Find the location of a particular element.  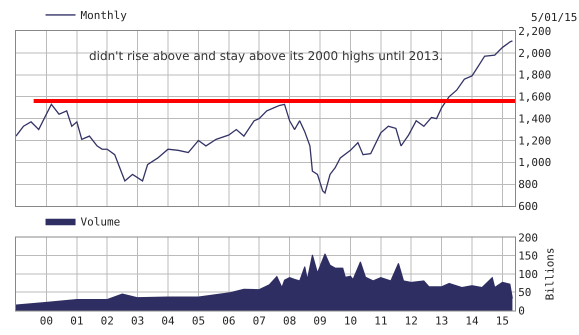

y-tick-label: 800 is located at coordinates (528, 185).